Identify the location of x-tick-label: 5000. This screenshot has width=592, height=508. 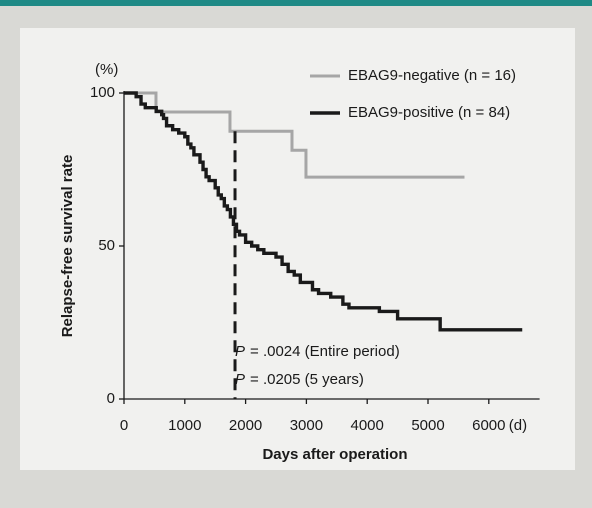
(427, 425).